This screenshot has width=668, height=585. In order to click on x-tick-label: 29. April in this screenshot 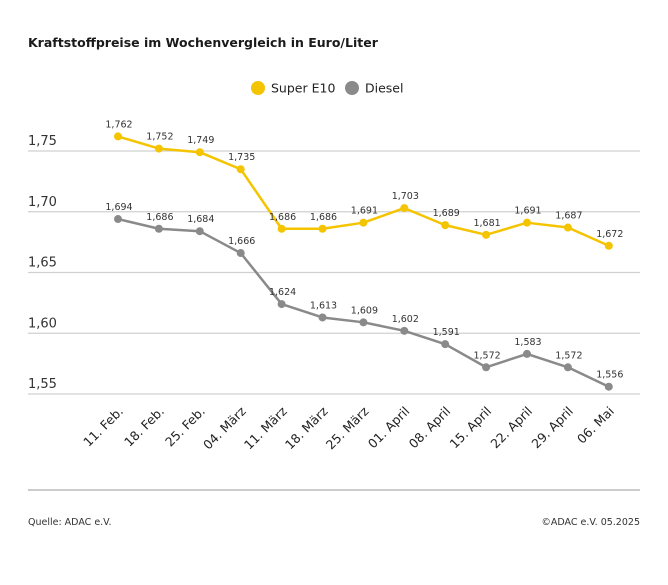, I will do `click(552, 428)`.